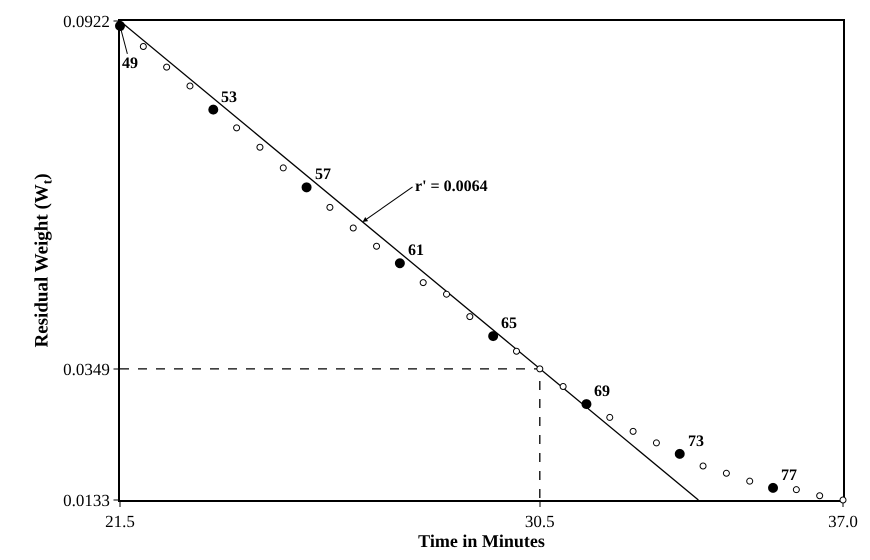 Image resolution: width=870 pixels, height=560 pixels. I want to click on annotation: r' = 0.0064, so click(451, 186).